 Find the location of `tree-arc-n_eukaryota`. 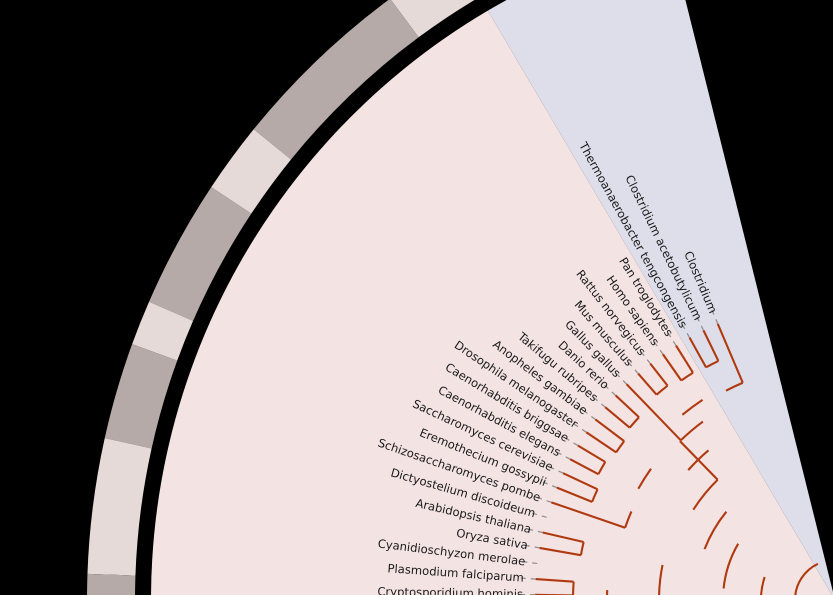

tree-arc-n_eukaryota is located at coordinates (731, 566).